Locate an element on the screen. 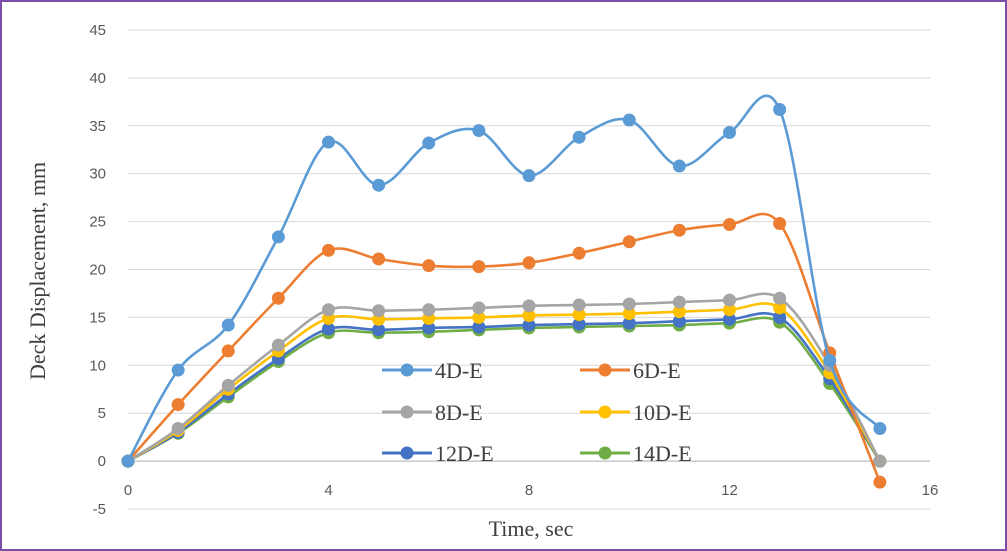 This screenshot has height=551, width=1007. legend-entry-4d-e: 4D-E is located at coordinates (432, 370).